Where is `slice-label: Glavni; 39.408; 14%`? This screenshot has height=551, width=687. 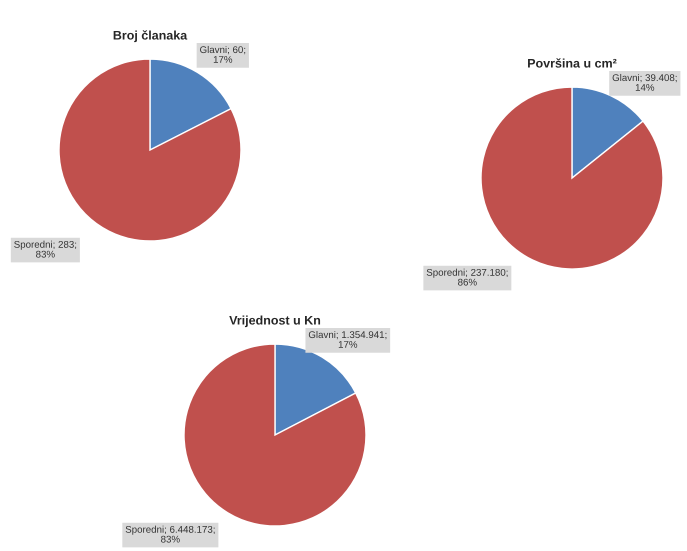 slice-label: Glavni; 39.408; 14% is located at coordinates (644, 82).